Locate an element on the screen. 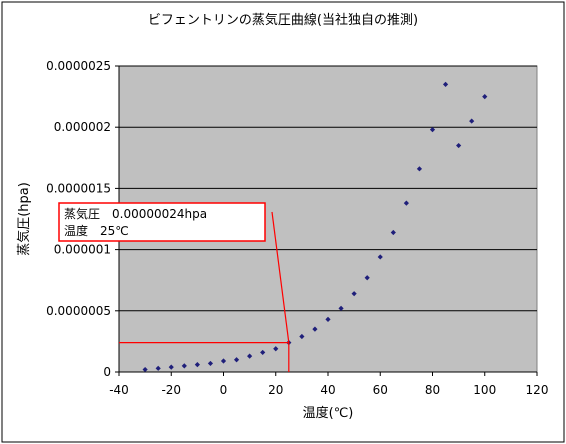  y-axis-label: 蒸気圧(hpa) is located at coordinates (24, 219).